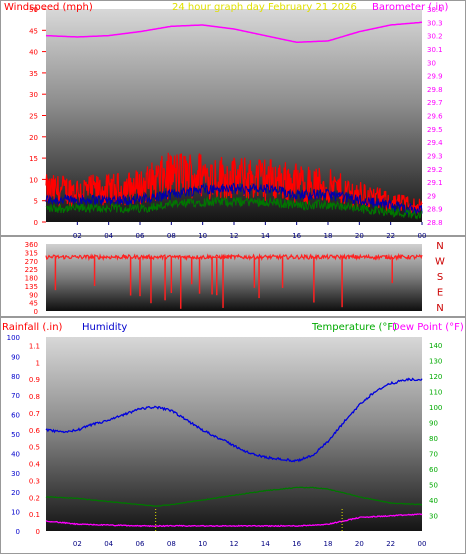  What do you see at coordinates (328, 236) in the screenshot?
I see `wind-x-tick: 18` at bounding box center [328, 236].